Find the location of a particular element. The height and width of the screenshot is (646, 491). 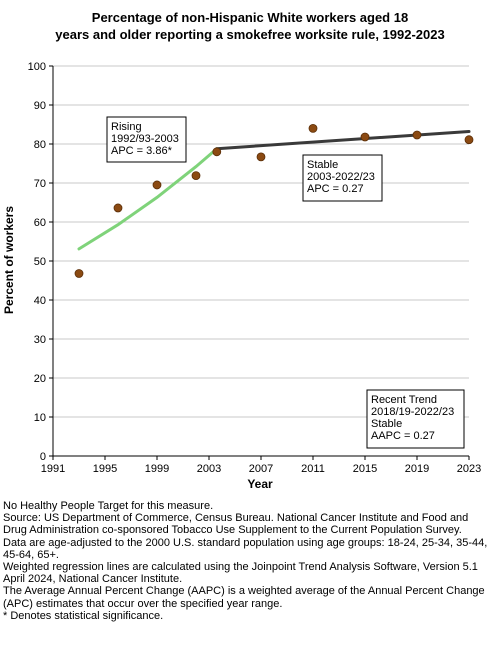

footnote-significance: * Denotes statistical significance. is located at coordinates (83, 615).